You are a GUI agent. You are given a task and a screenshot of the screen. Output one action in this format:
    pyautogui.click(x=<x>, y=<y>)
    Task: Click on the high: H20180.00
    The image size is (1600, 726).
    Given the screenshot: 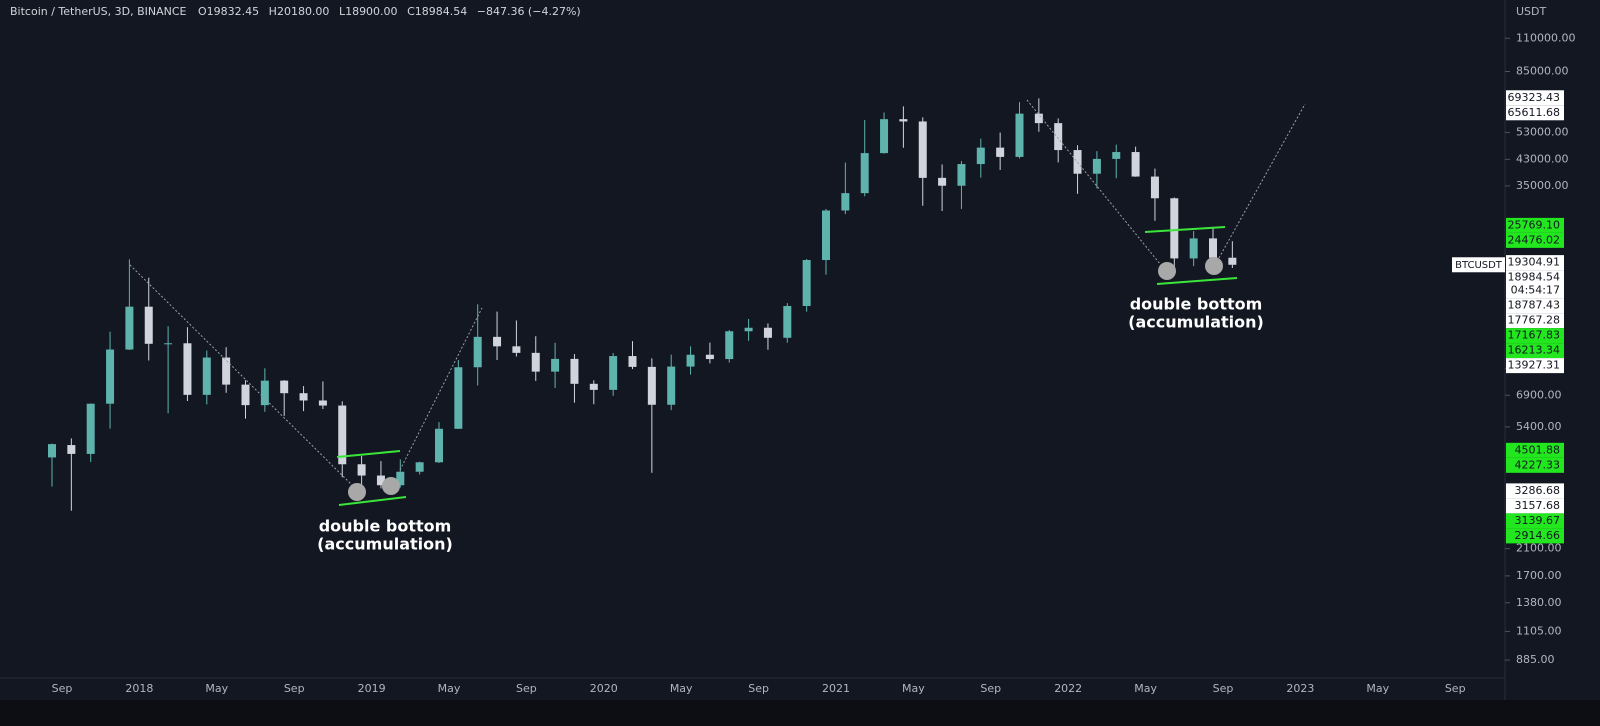 What is the action you would take?
    pyautogui.click(x=299, y=11)
    